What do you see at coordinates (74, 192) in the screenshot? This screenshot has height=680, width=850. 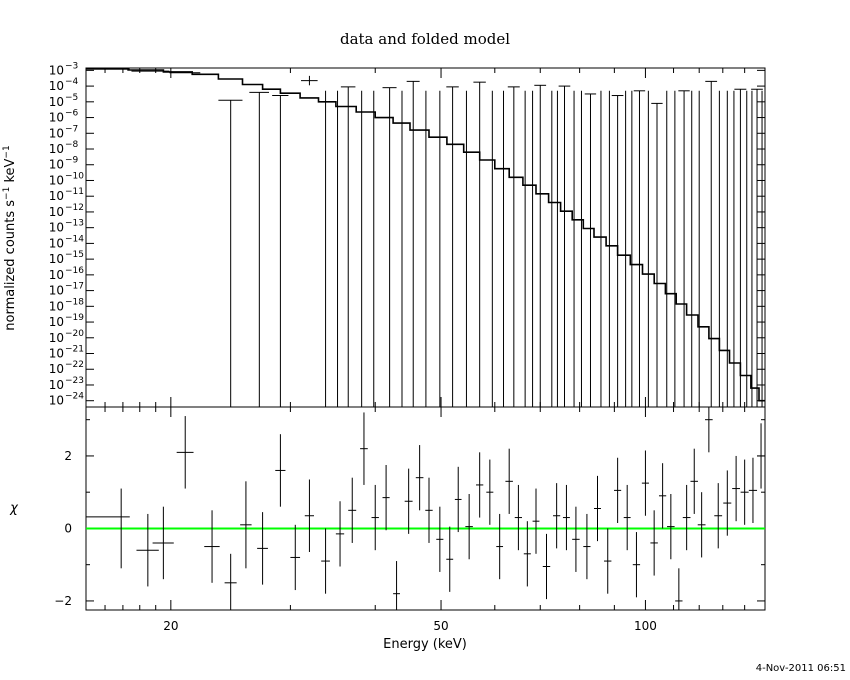 I see `y-tick-exponent: −11` at bounding box center [74, 192].